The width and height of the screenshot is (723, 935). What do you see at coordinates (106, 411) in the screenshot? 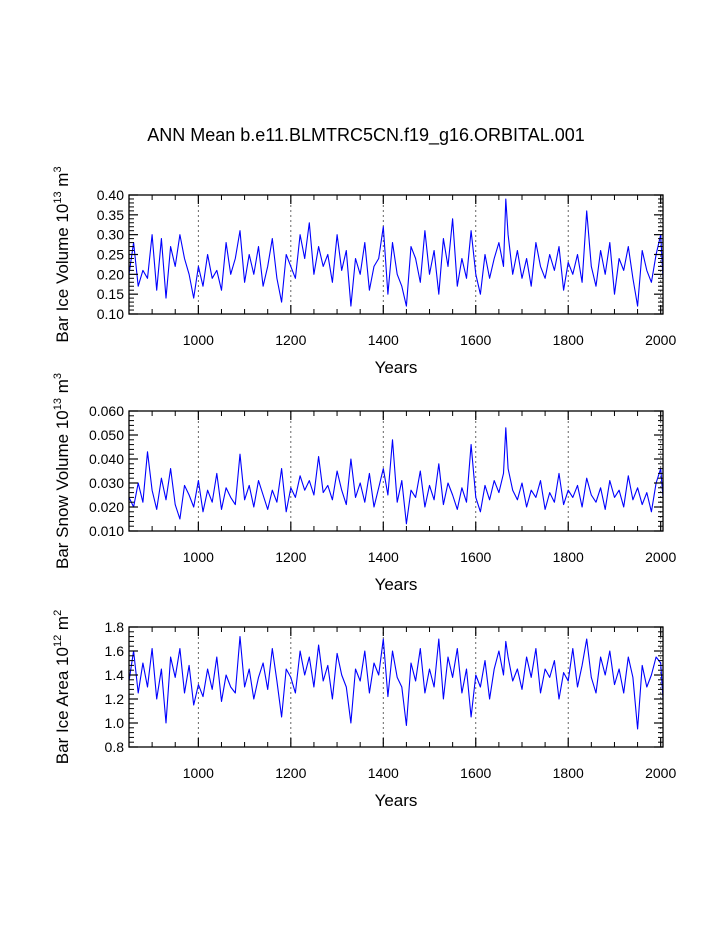
I see `y-tick-label: 0.060` at bounding box center [106, 411].